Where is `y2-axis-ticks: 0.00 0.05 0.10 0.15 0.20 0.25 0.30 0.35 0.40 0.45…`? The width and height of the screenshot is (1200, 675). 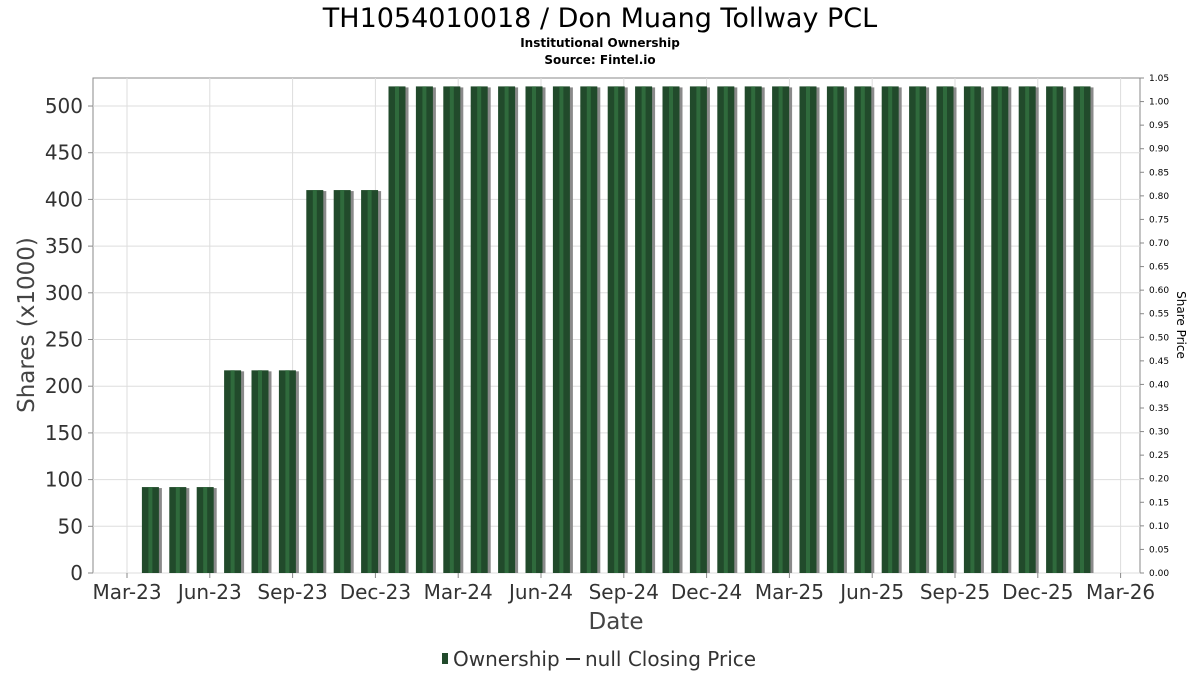 y2-axis-ticks: 0.00 0.05 0.10 0.15 0.20 0.25 0.30 0.35 0.40 0.45… is located at coordinates (1154, 326).